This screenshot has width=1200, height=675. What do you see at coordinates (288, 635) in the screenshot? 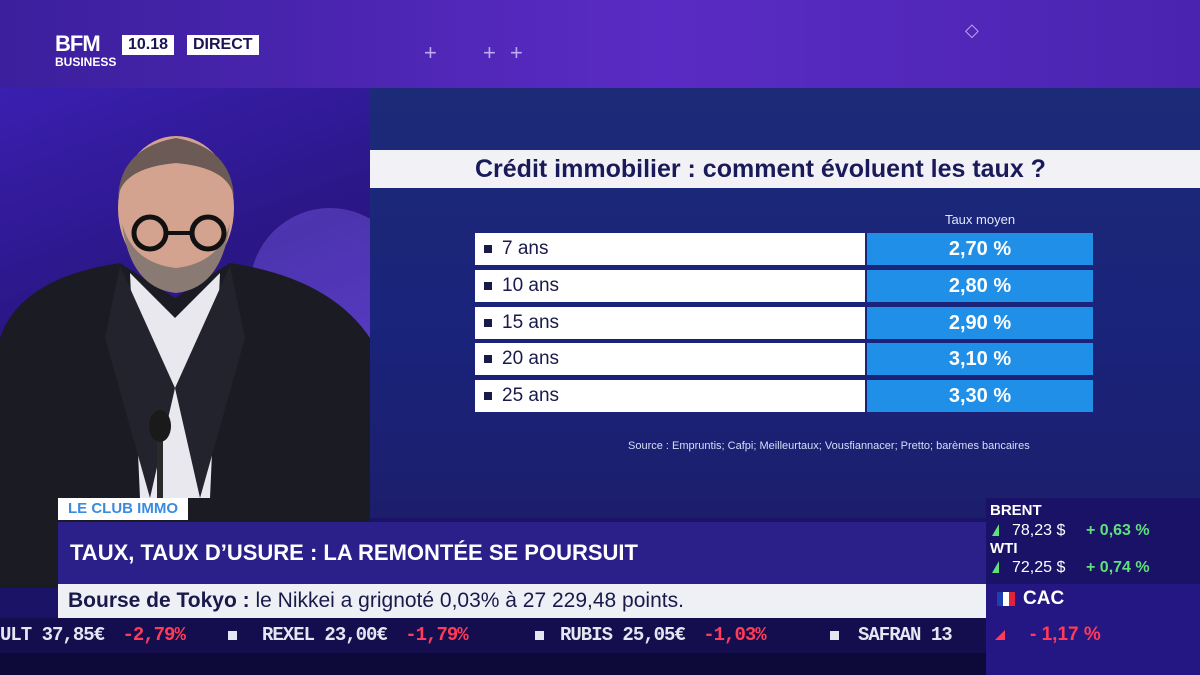
I see `ticker-name: REXEL` at bounding box center [288, 635].